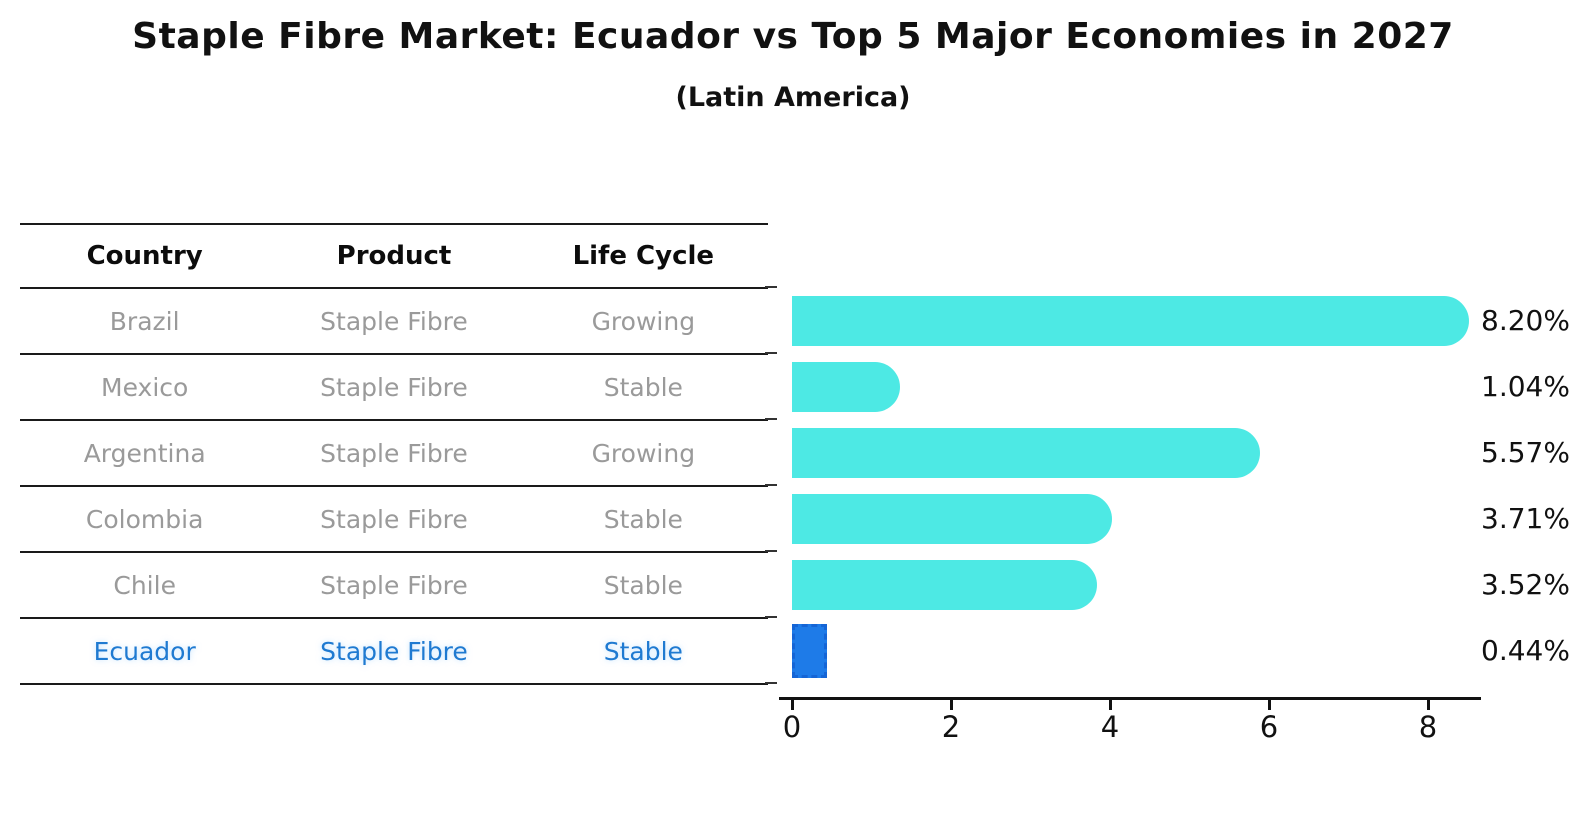 This screenshot has width=1586, height=823. Describe the element at coordinates (1130, 320) in the screenshot. I see `bar-brazil` at that location.